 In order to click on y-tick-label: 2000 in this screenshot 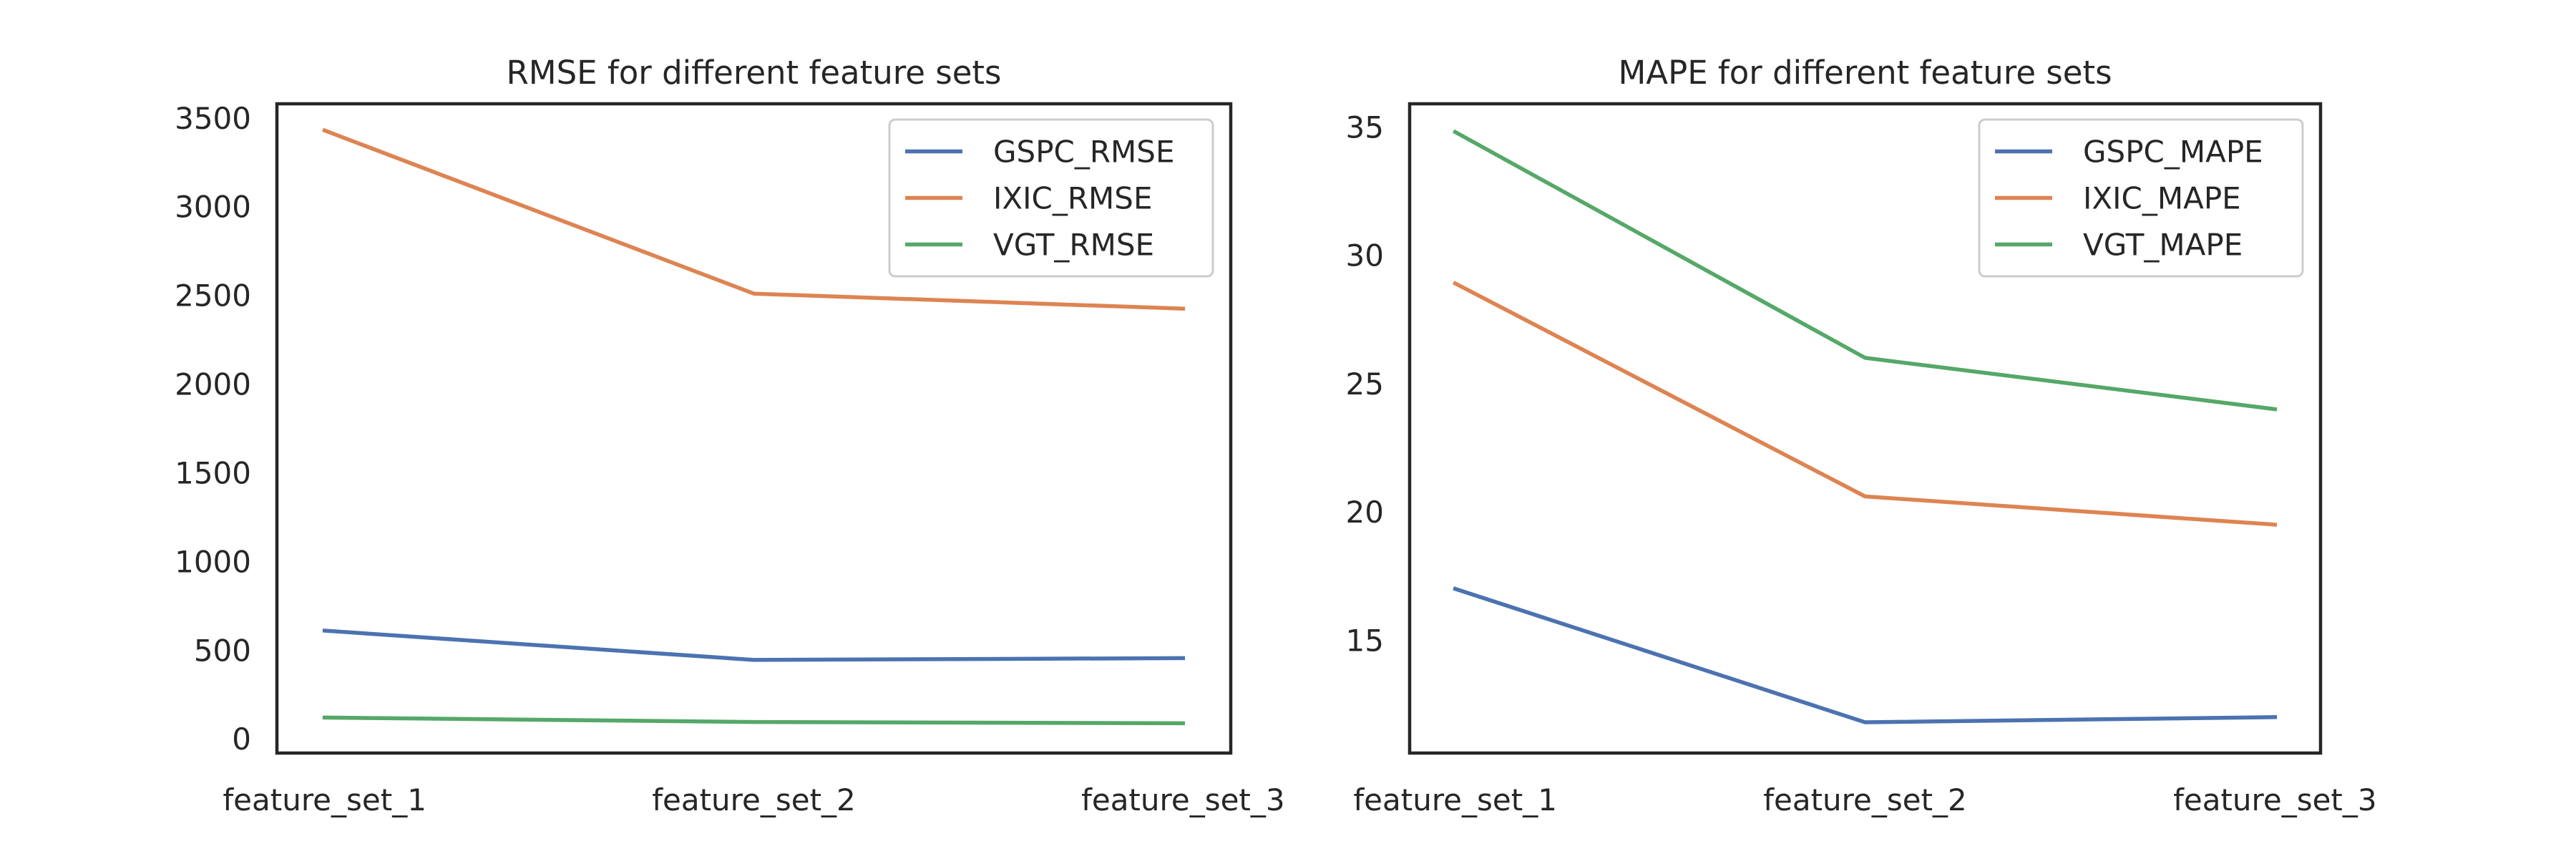, I will do `click(213, 384)`.